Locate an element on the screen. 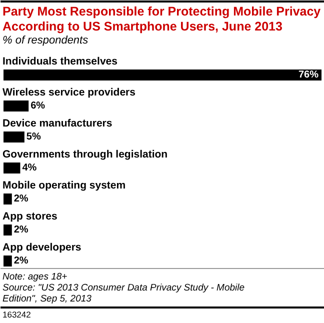 The width and height of the screenshot is (324, 323). y-tick-label: Individuals themselves is located at coordinates (60, 62).